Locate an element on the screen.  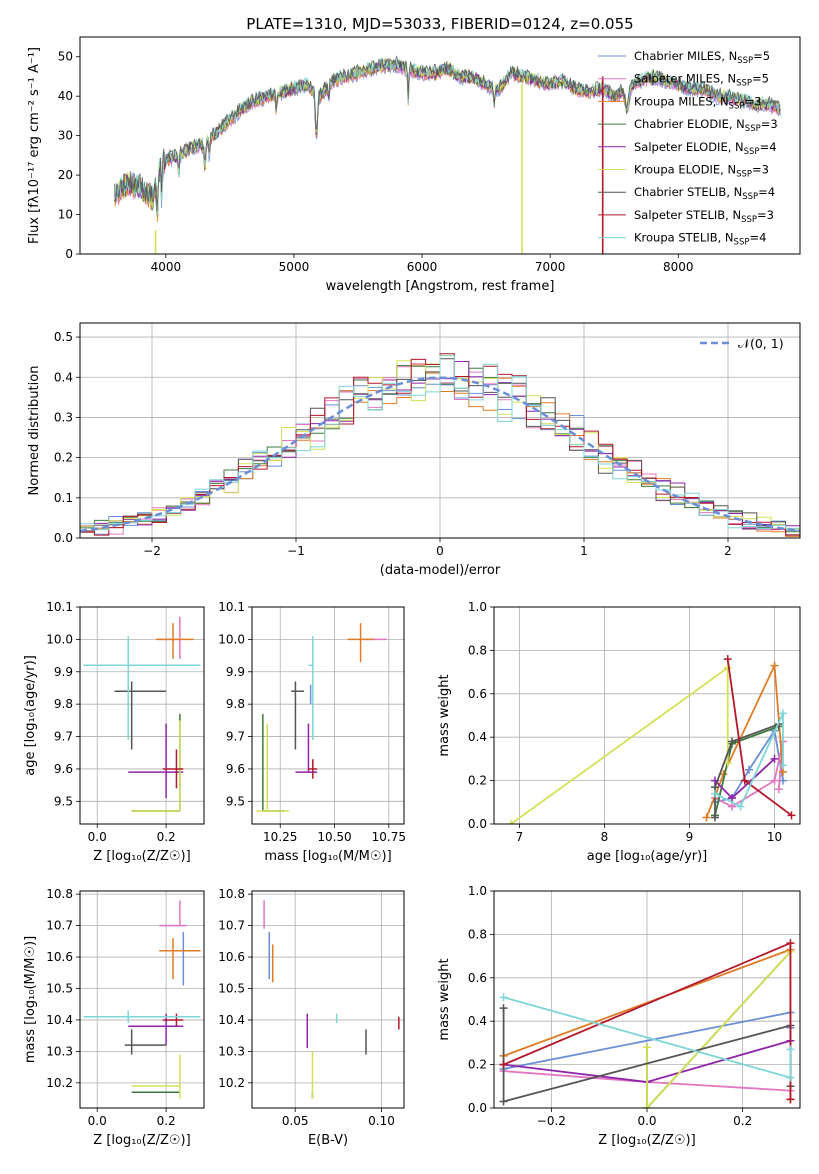
y-tick-label: 10 is located at coordinates (65, 215).